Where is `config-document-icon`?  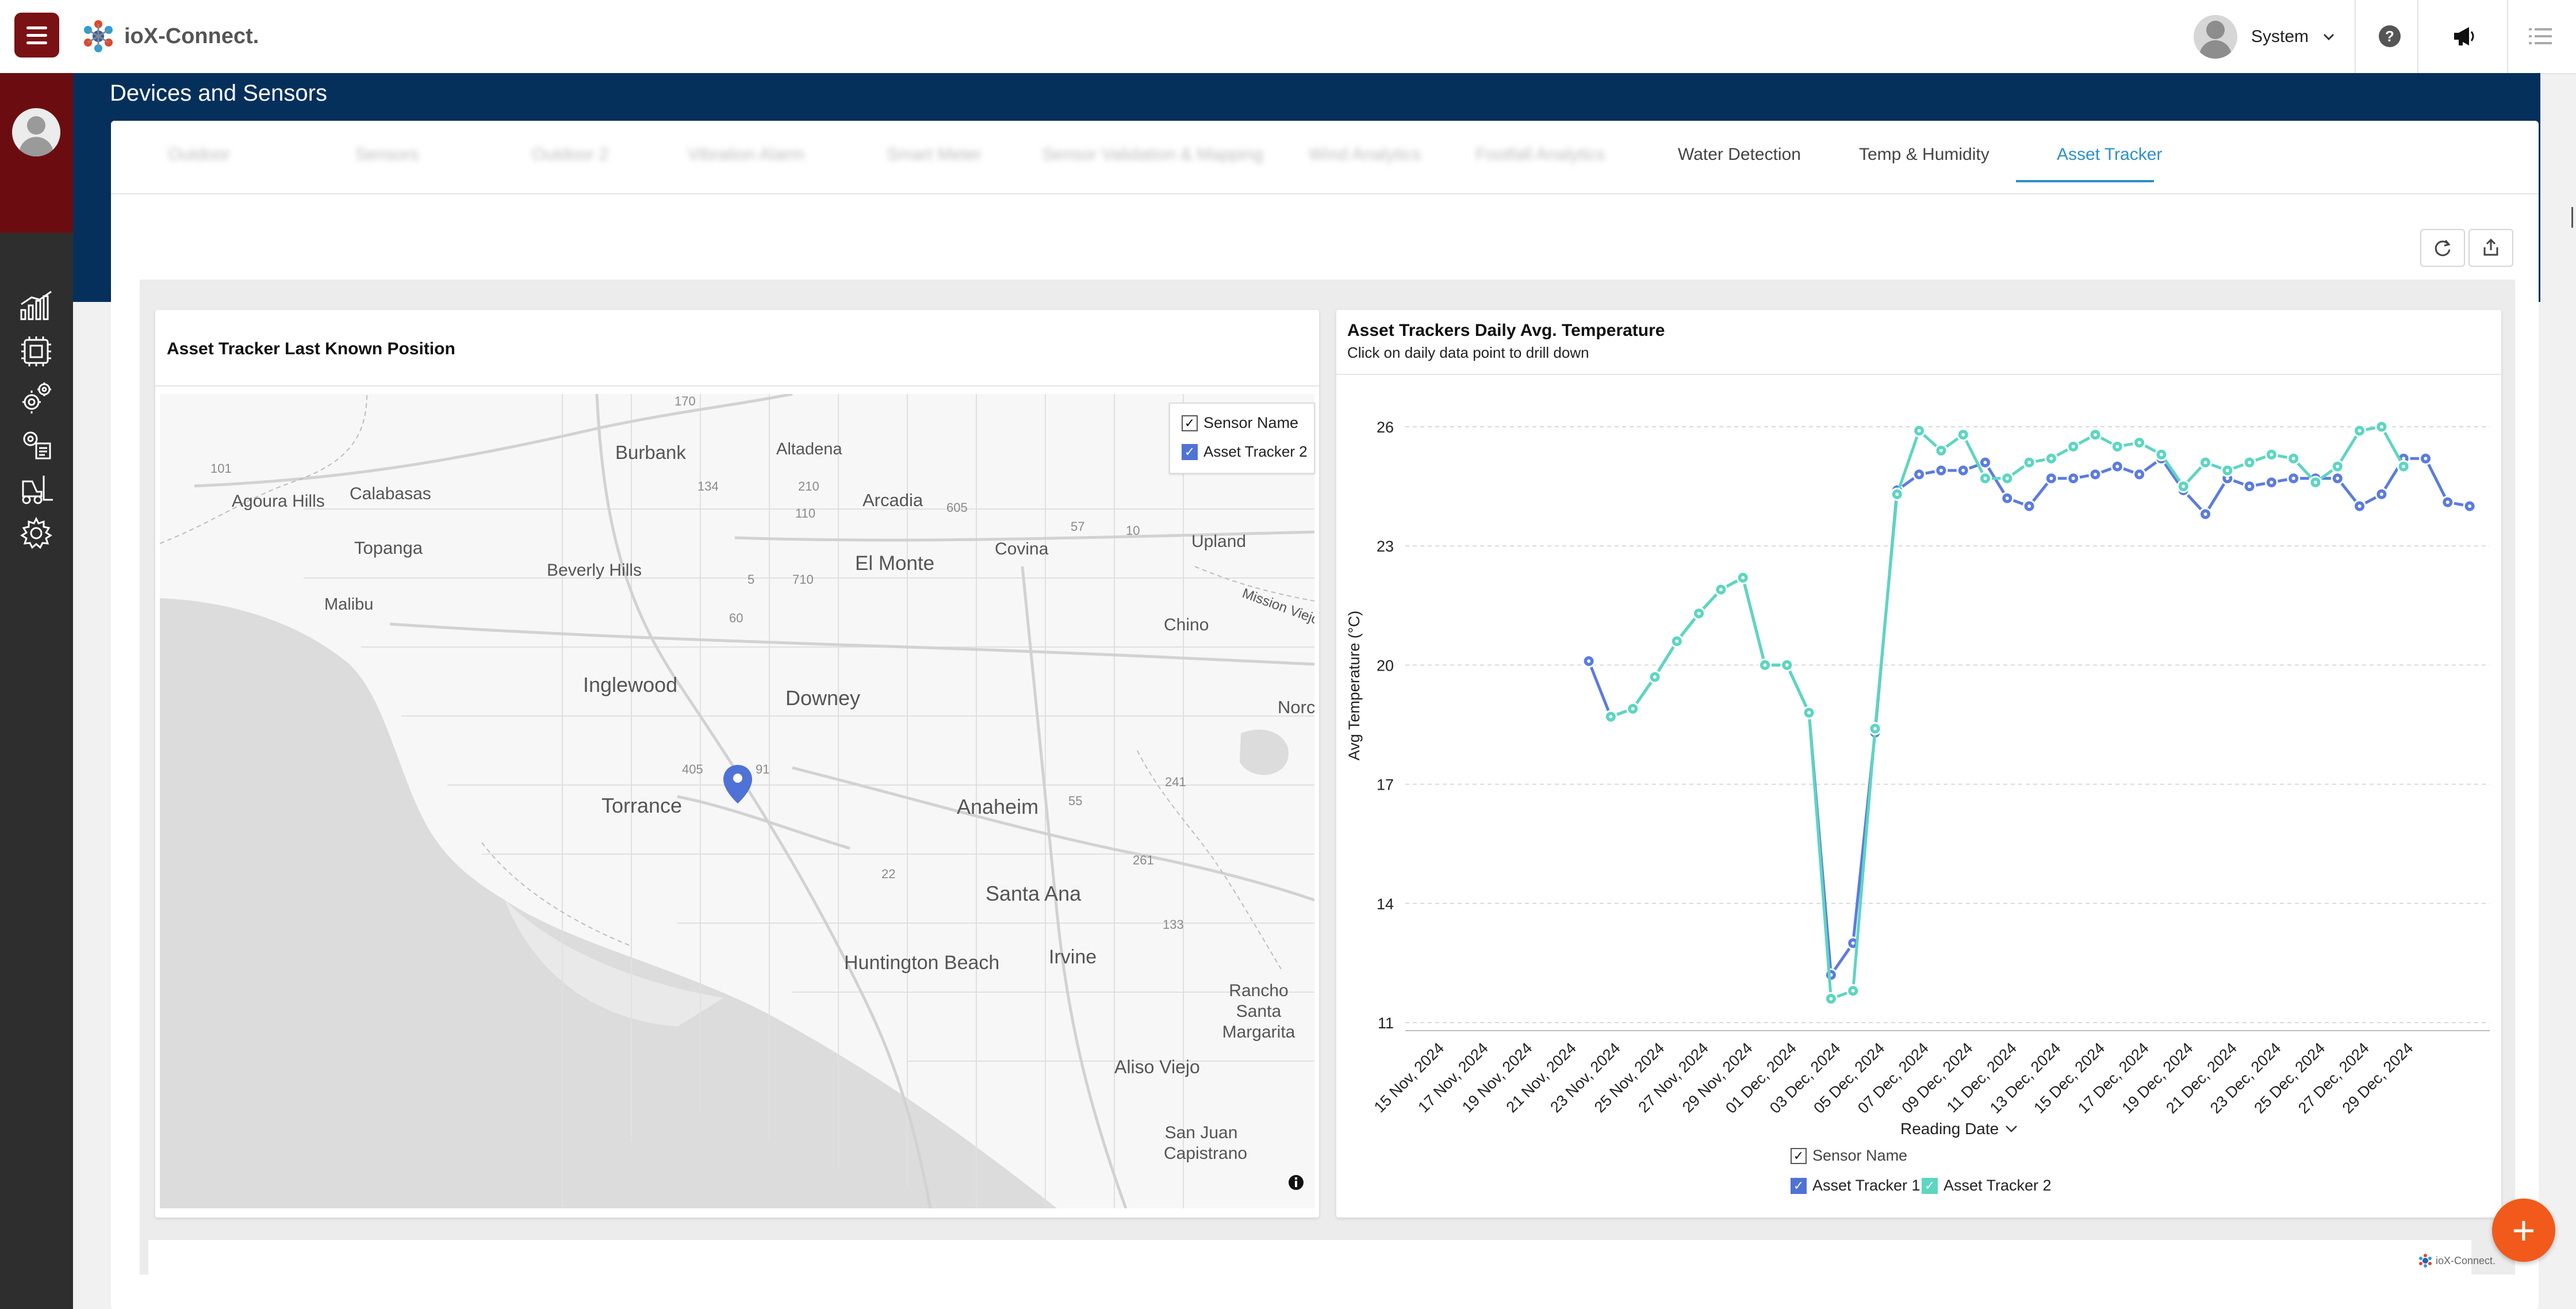
config-document-icon is located at coordinates (36, 443).